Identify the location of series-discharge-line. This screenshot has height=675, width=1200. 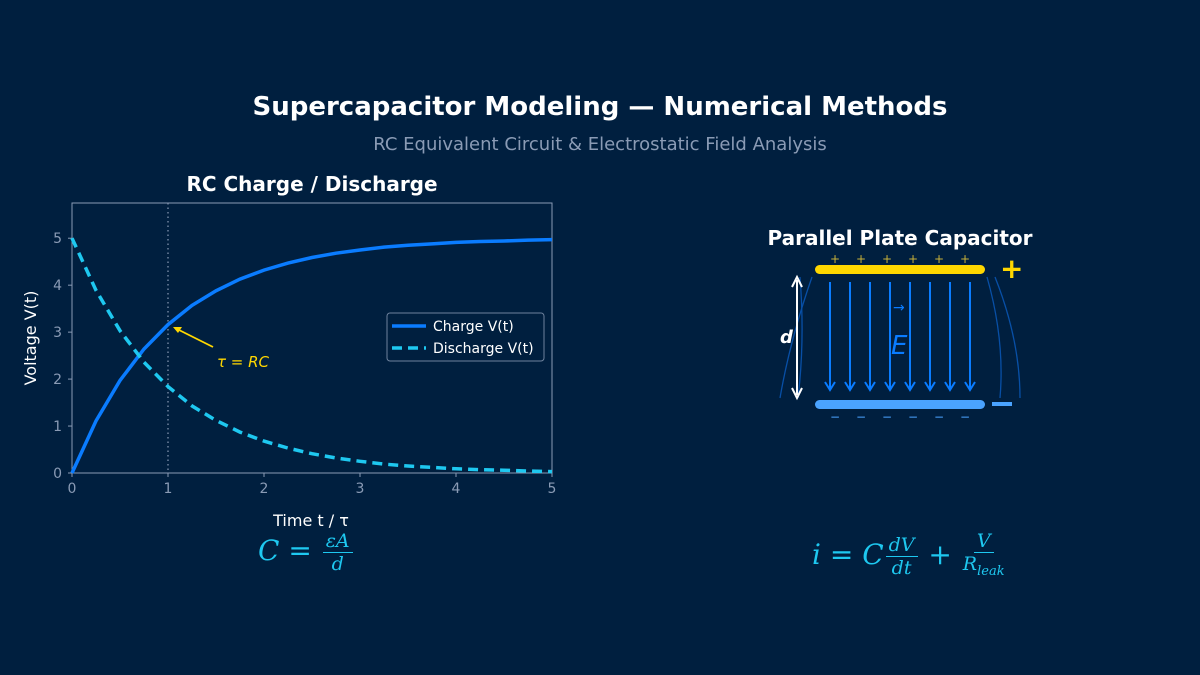
(311, 355).